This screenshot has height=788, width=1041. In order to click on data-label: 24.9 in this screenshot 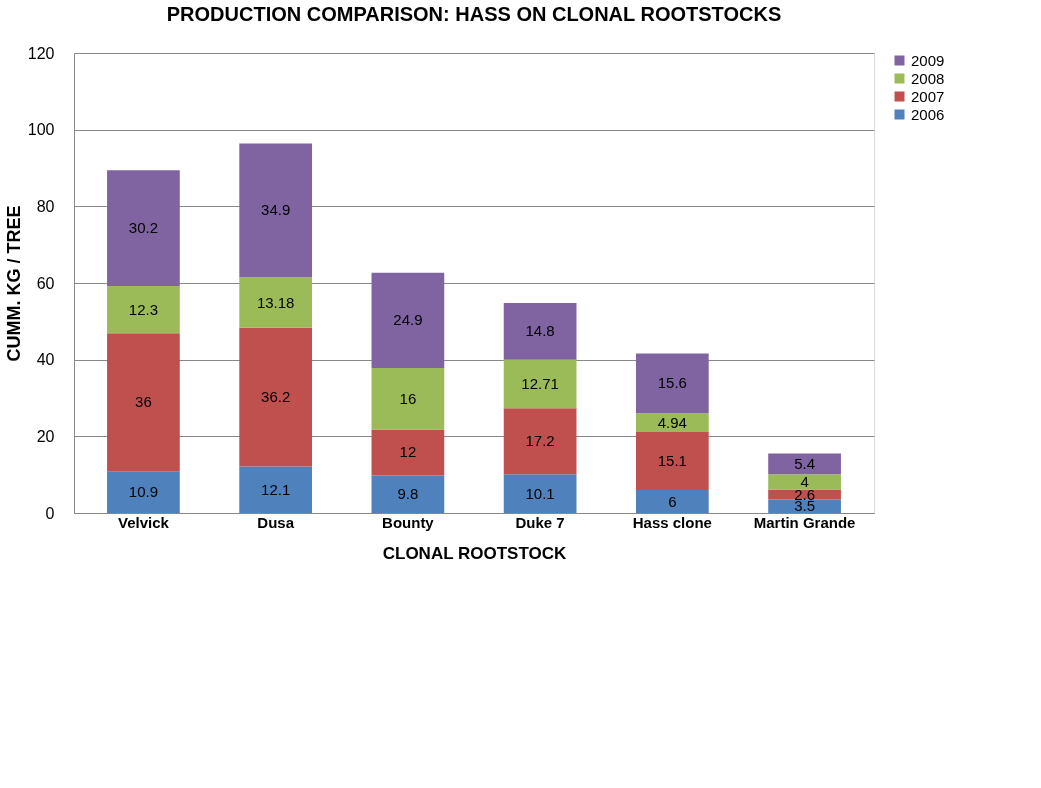, I will do `click(408, 320)`.